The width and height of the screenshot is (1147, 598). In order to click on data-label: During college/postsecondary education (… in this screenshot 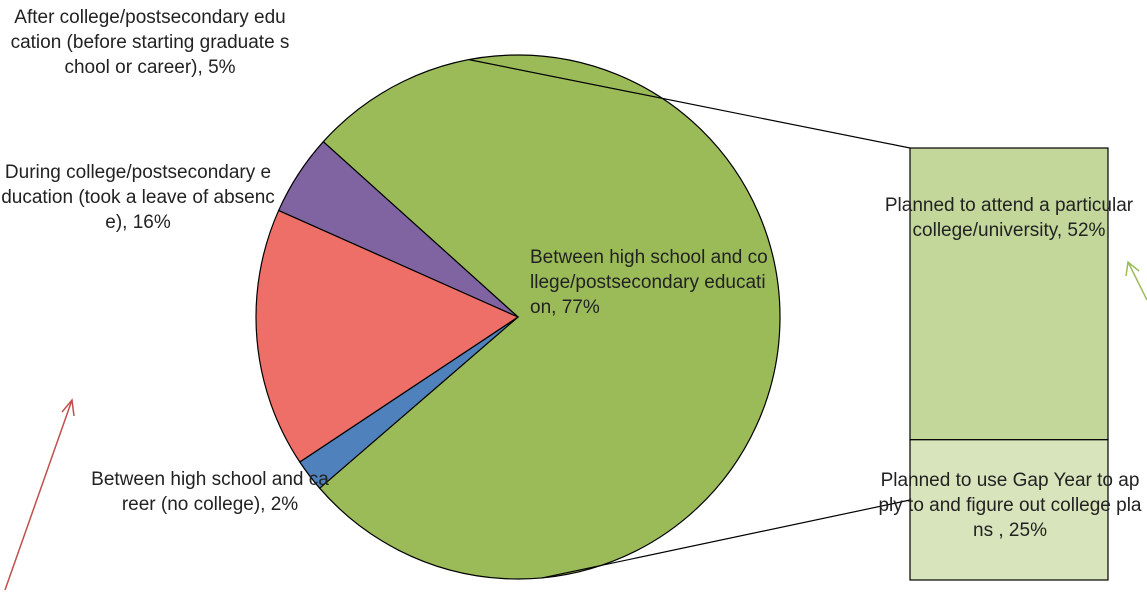, I will do `click(138, 197)`.